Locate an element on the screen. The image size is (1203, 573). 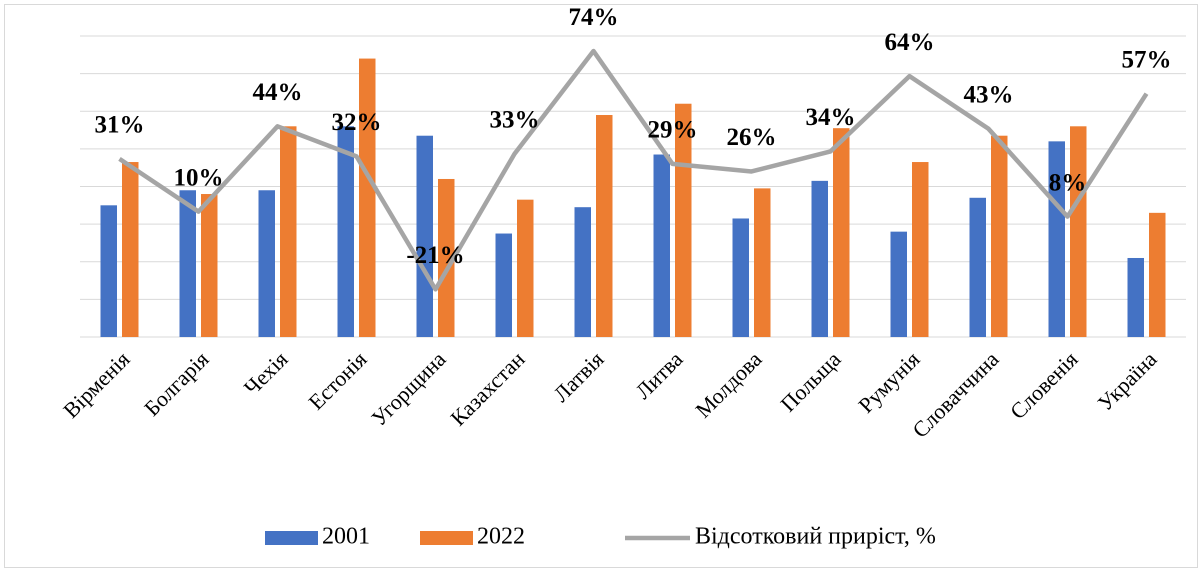
data-label: 57% is located at coordinates (1147, 59).